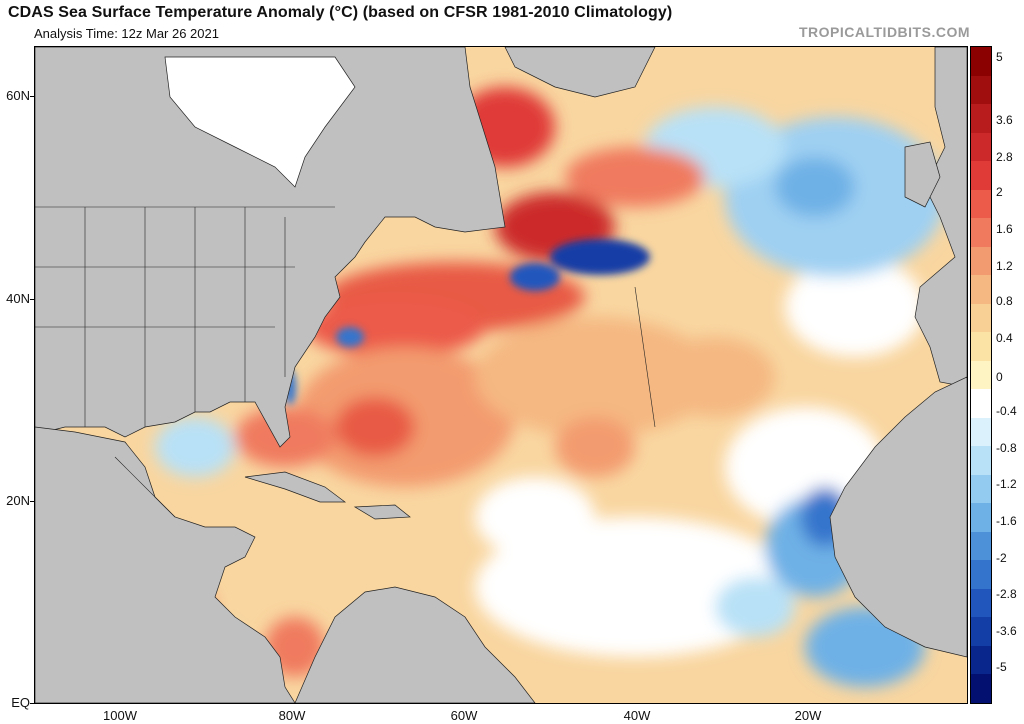 The height and width of the screenshot is (724, 1024). What do you see at coordinates (1006, 631) in the screenshot?
I see `colorbar-label: -3.6` at bounding box center [1006, 631].